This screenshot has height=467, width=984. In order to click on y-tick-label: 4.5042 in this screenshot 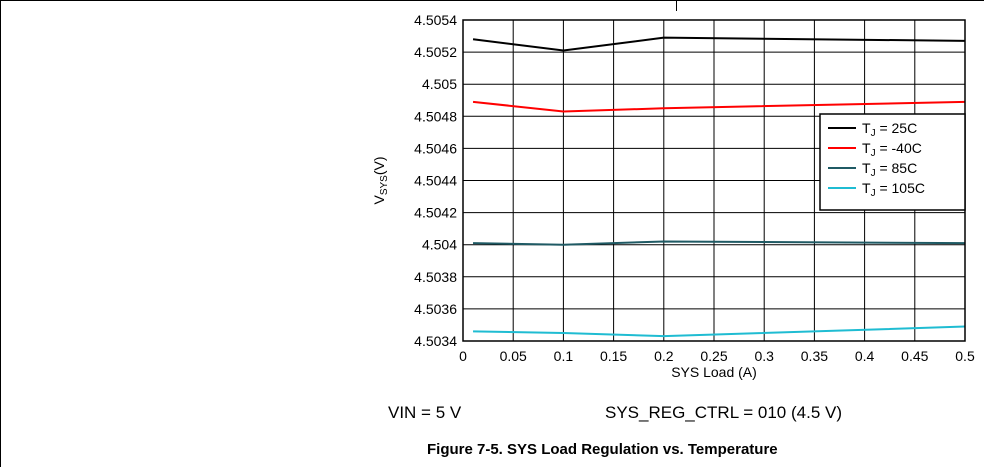, I will do `click(435, 213)`.